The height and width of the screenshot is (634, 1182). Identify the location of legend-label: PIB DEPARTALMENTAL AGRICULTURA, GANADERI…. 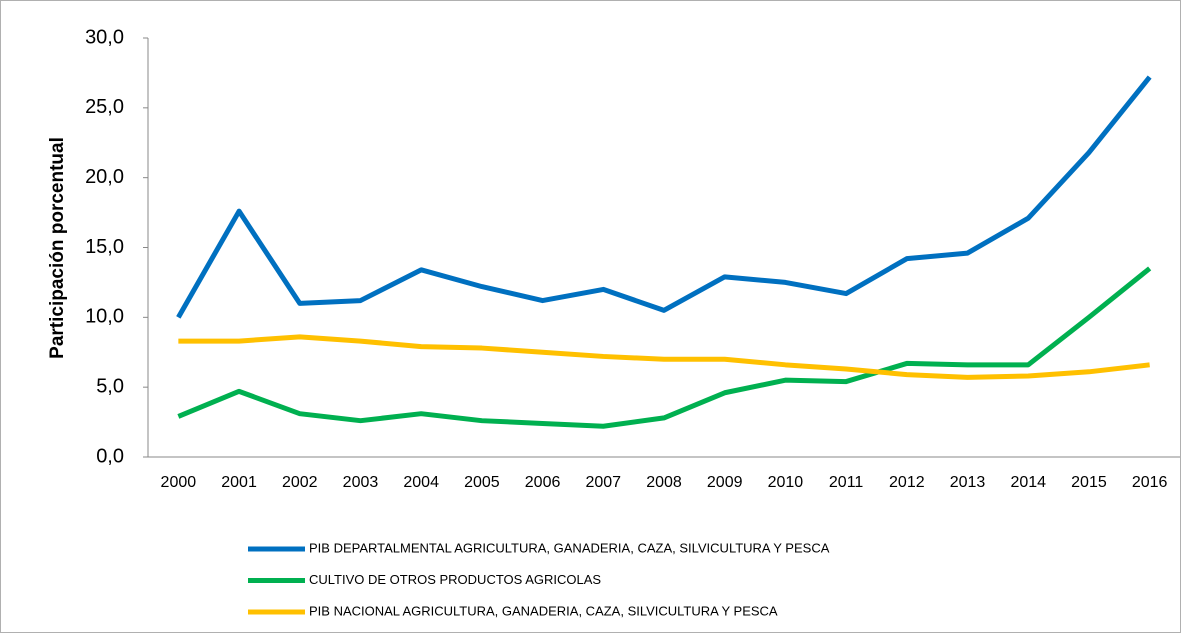
(569, 547).